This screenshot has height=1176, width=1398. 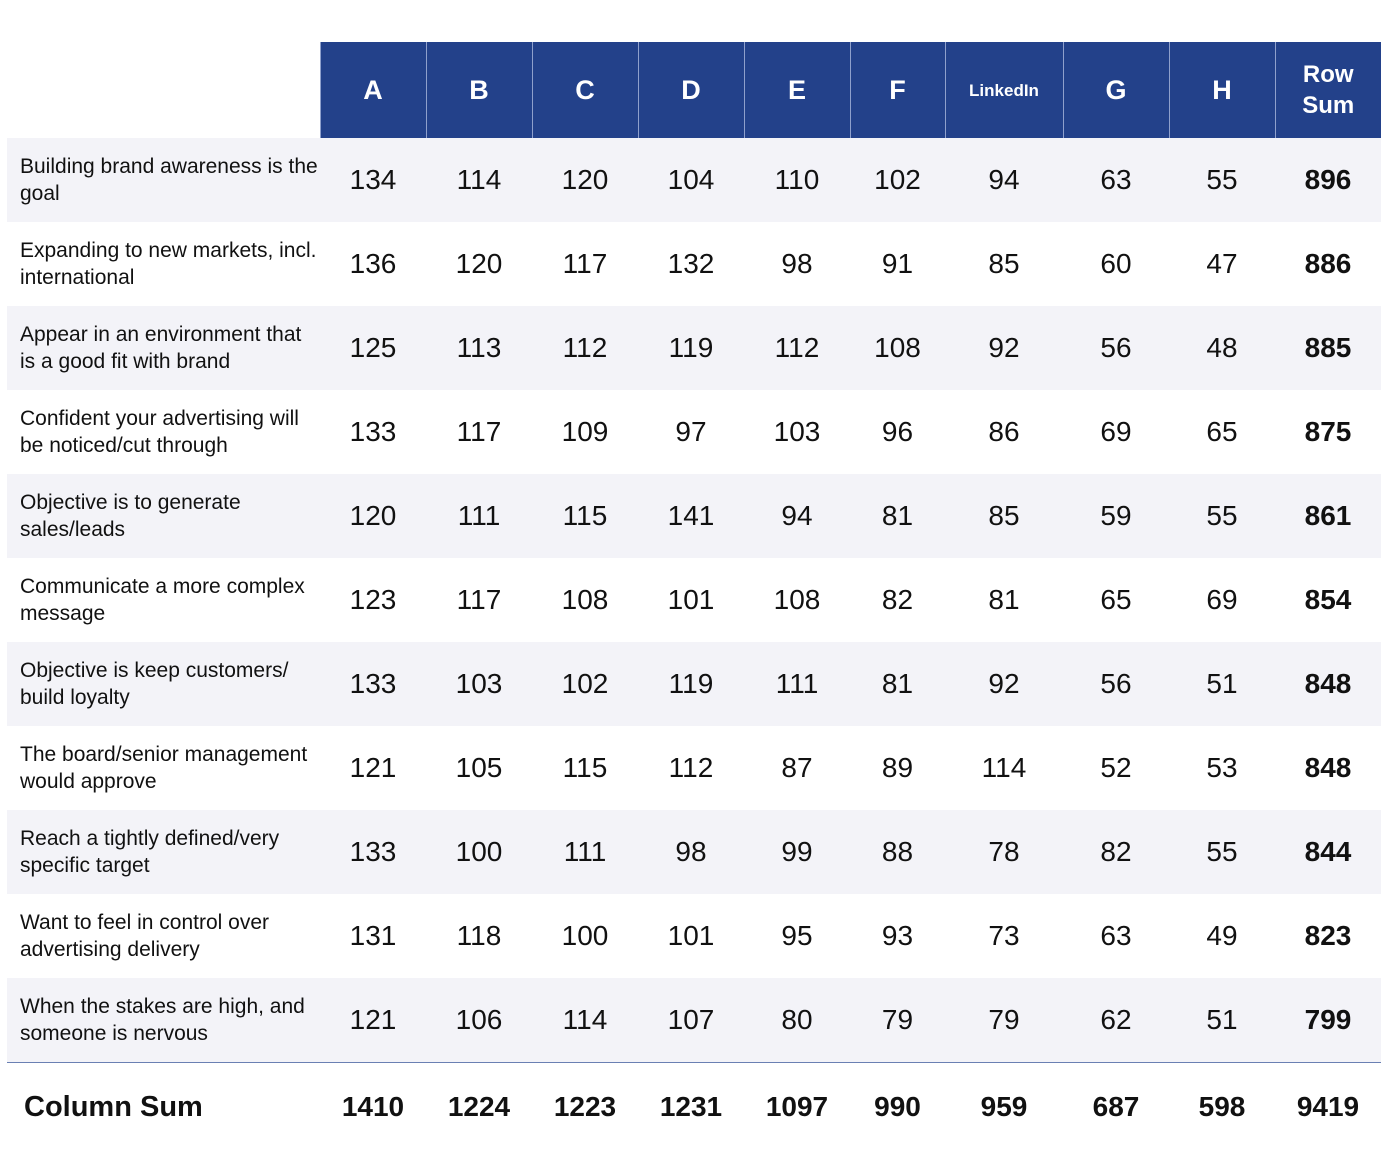 I want to click on value-cell: 80, so click(x=797, y=1020).